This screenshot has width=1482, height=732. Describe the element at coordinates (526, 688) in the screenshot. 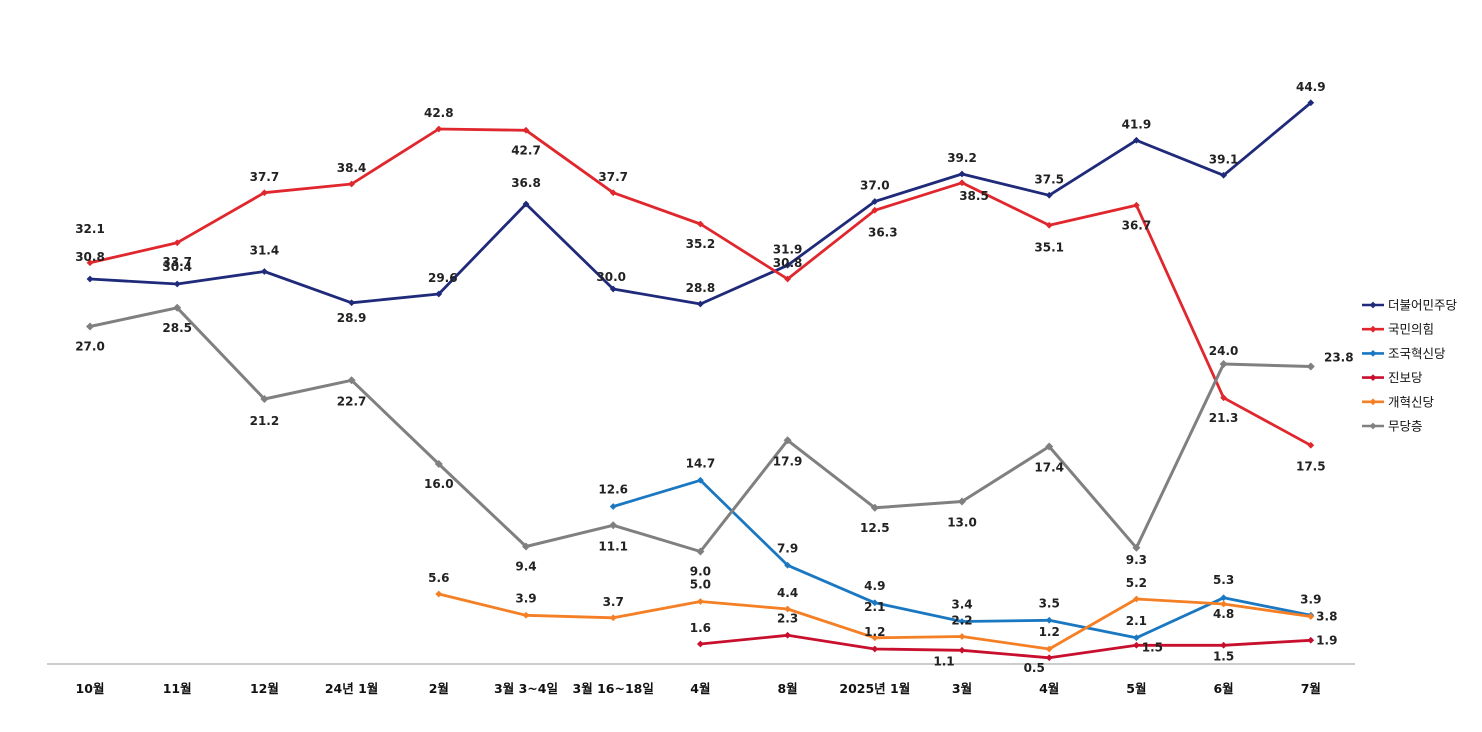

I see `x-tick-label: 3월 3~4일` at that location.